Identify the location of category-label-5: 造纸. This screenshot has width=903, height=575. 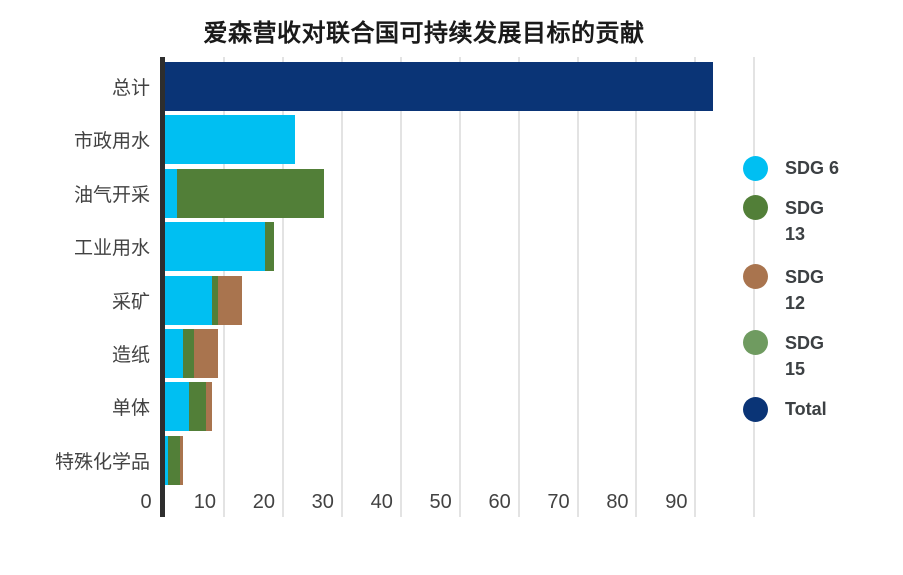
(130, 355).